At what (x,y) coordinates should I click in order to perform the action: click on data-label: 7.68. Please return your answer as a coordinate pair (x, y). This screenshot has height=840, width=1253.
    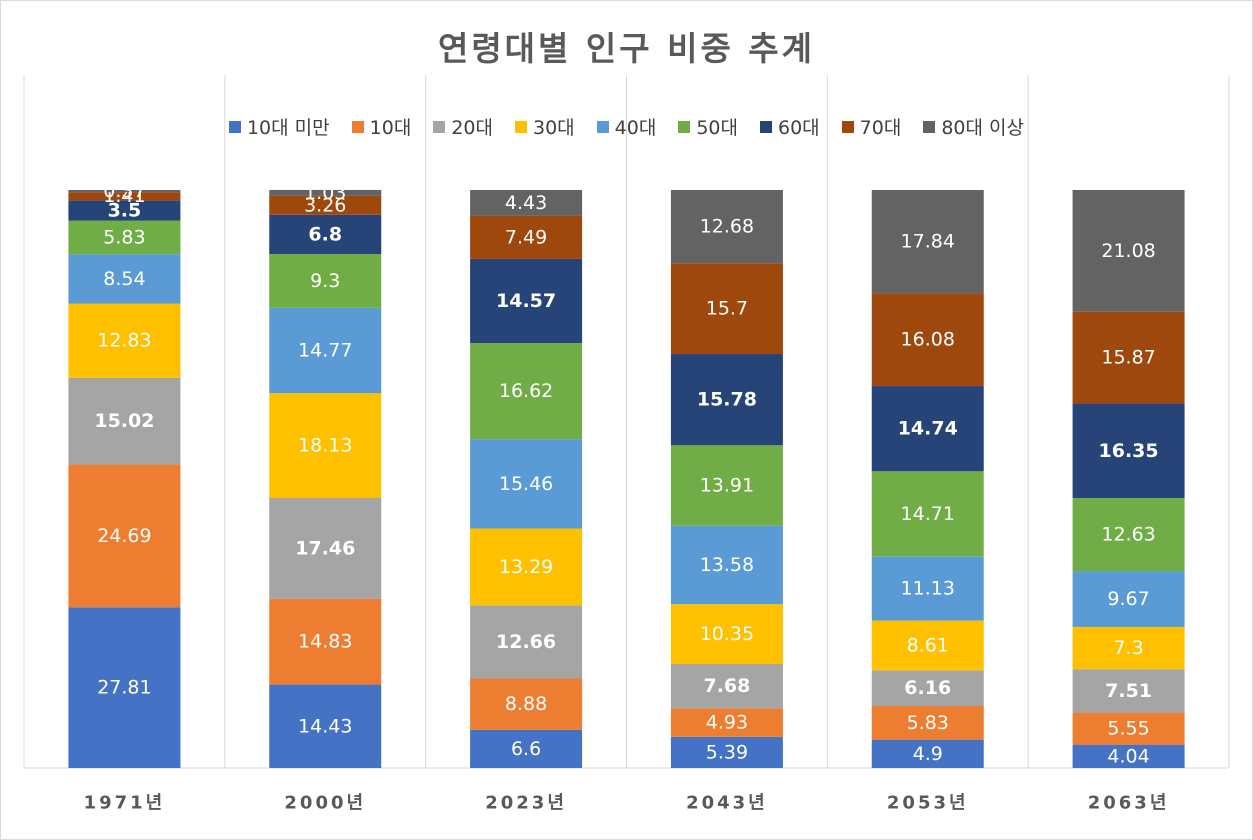
    Looking at the image, I should click on (726, 686).